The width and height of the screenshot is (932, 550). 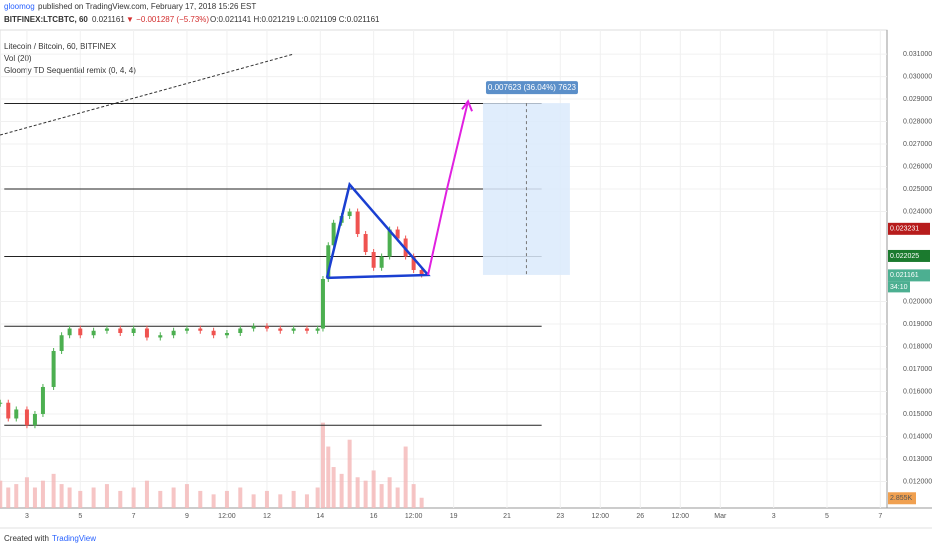 What do you see at coordinates (917, 459) in the screenshot?
I see `y-tick-label: 0.013000` at bounding box center [917, 459].